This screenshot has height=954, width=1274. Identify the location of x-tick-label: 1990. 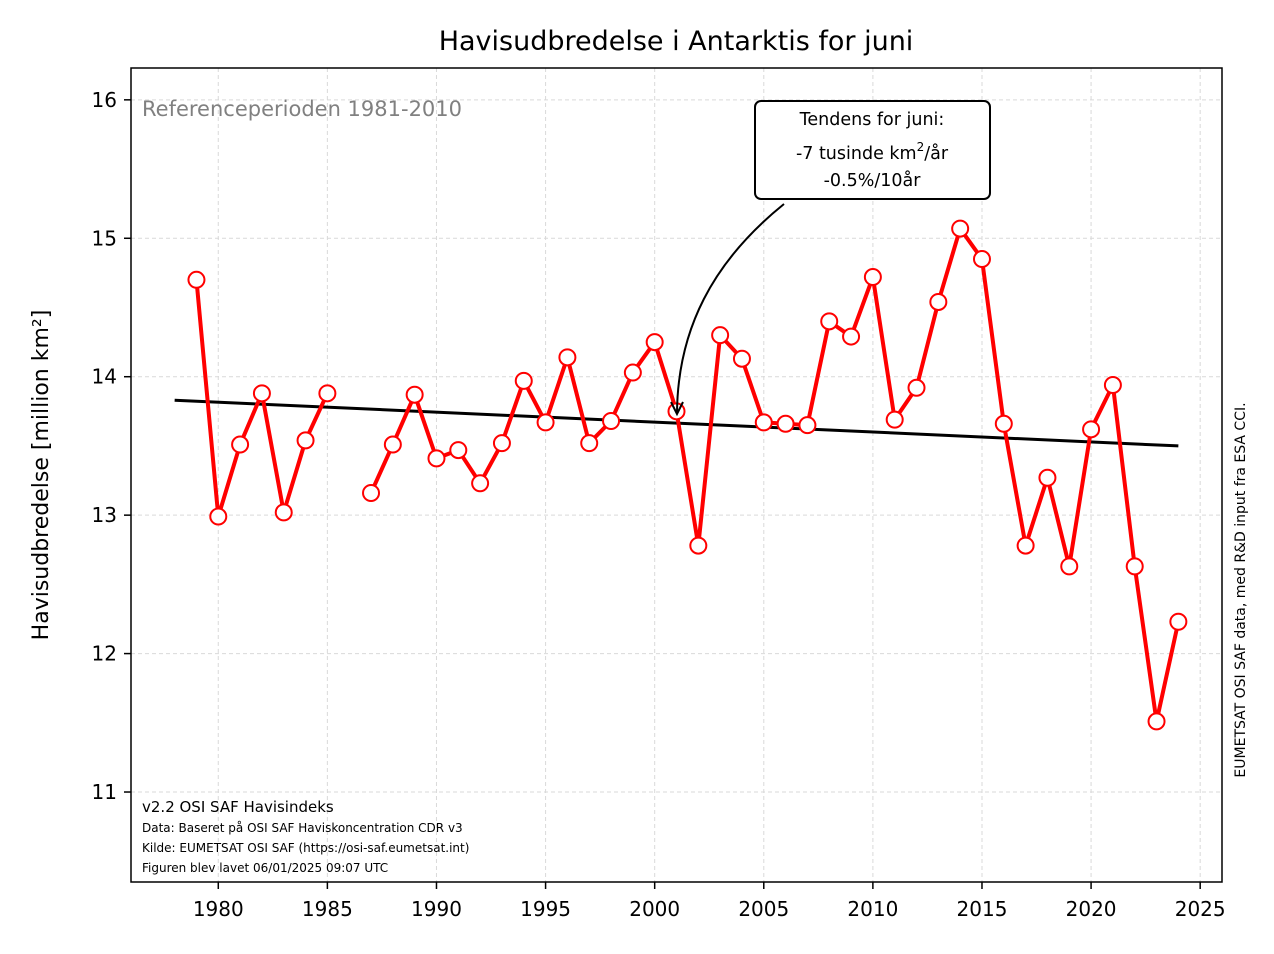
(436, 909).